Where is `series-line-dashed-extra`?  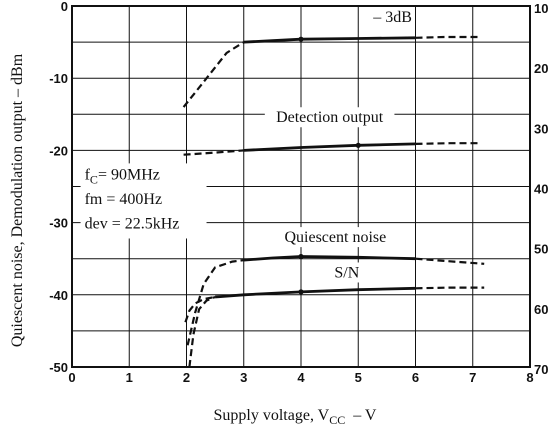 series-line-dashed-extra is located at coordinates (200, 309).